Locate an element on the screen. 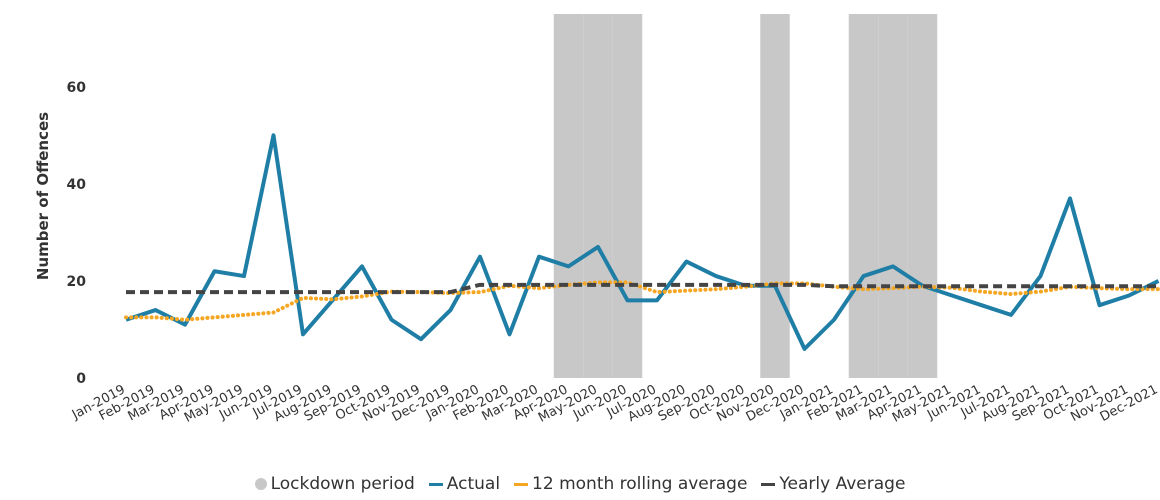  legend-item: Yearly Average is located at coordinates (833, 484).